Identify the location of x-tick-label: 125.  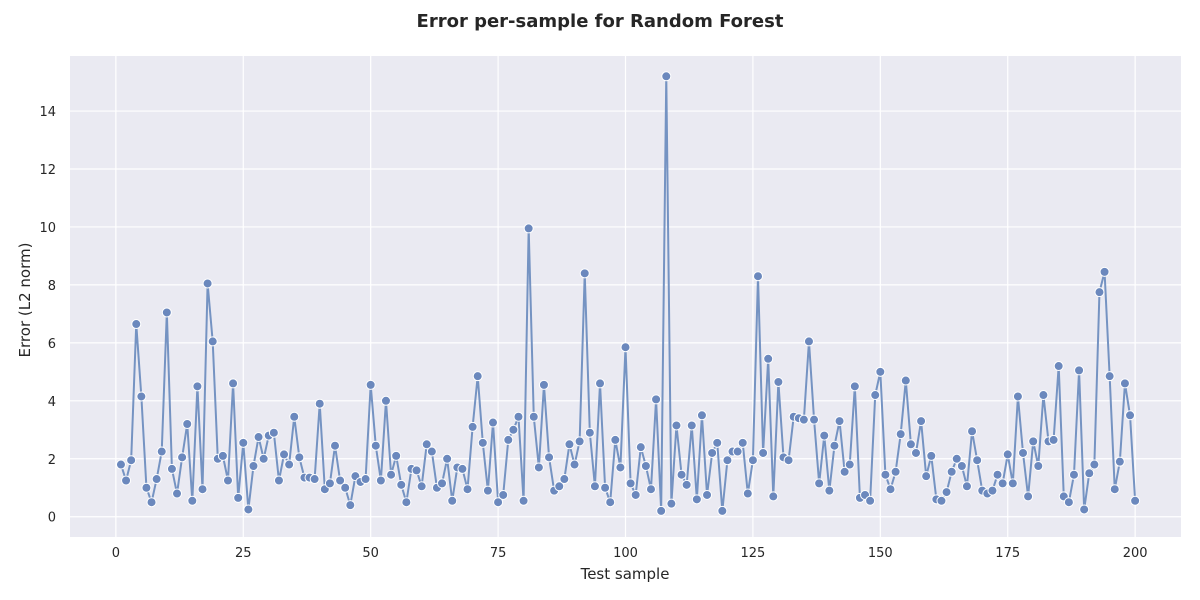
(752, 553).